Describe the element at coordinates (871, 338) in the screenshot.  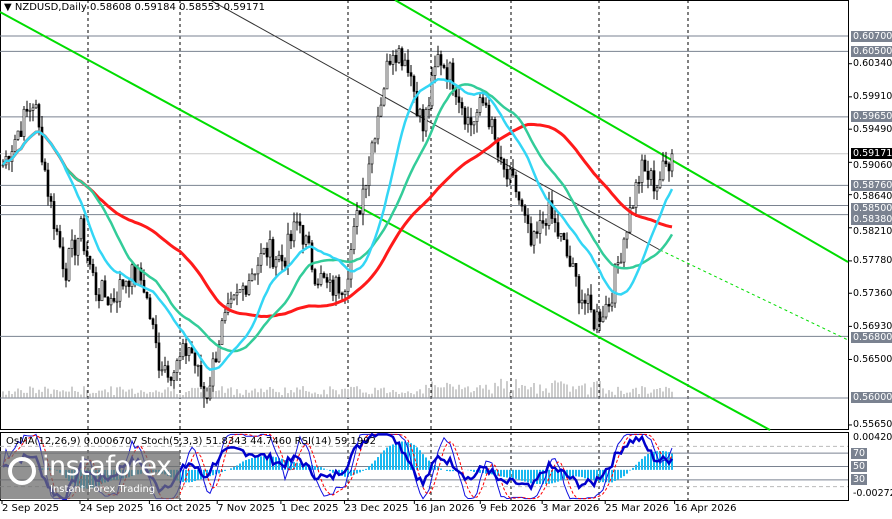
I see `level-label: 0.56800` at that location.